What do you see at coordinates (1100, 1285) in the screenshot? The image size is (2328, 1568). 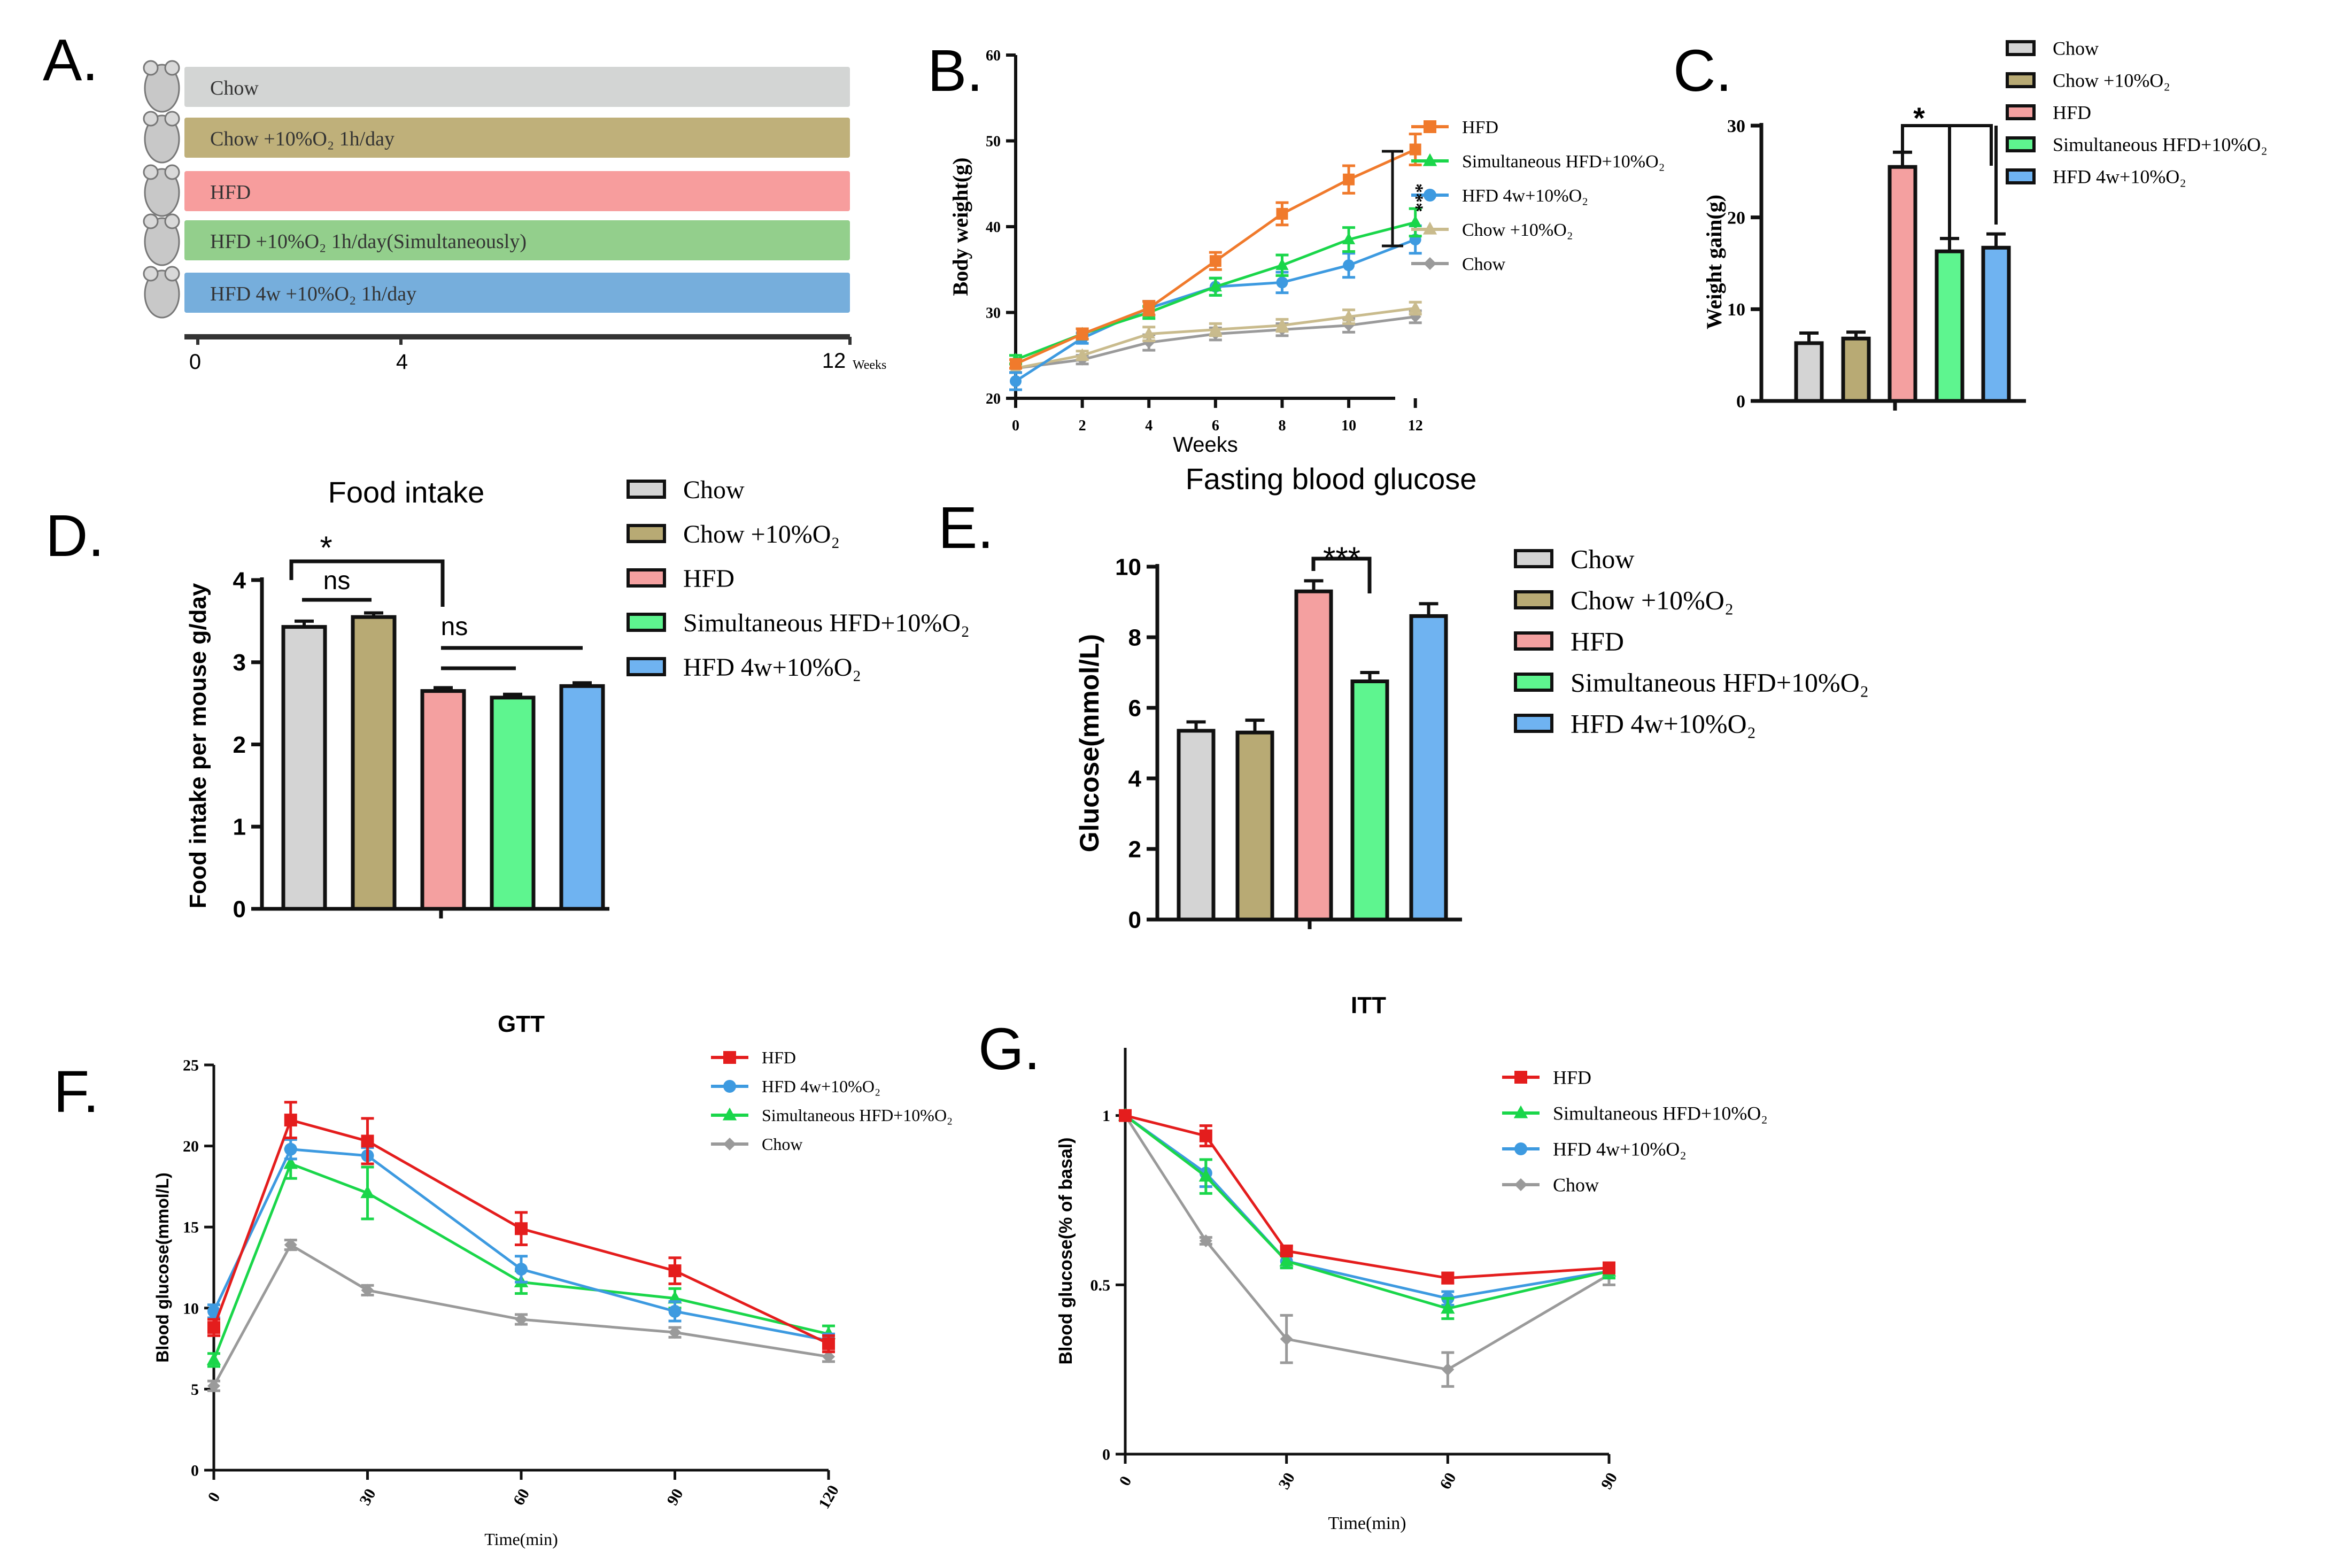 I see `y-tick-label: 0.5` at bounding box center [1100, 1285].